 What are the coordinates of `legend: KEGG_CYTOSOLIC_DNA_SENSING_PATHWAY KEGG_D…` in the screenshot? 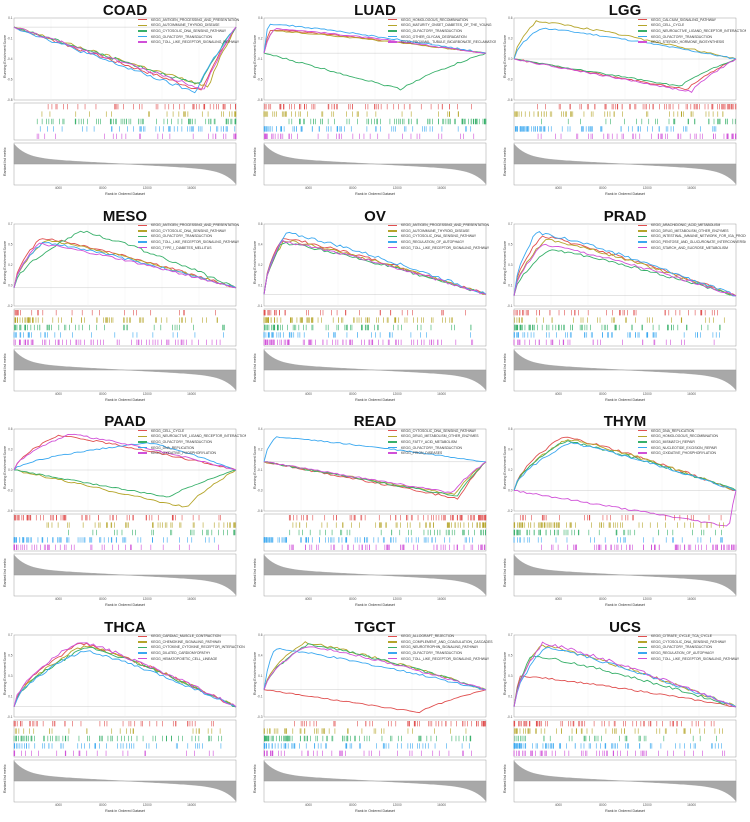 It's located at (442, 442).